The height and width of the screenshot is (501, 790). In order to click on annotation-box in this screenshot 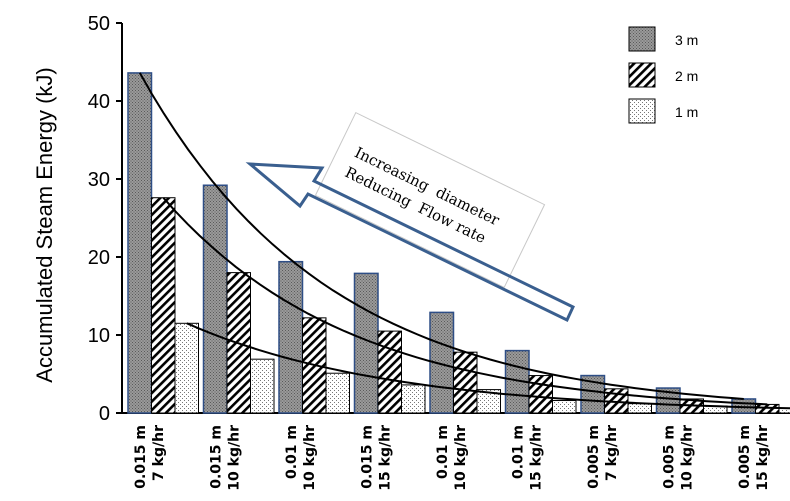, I will do `click(430, 200)`.